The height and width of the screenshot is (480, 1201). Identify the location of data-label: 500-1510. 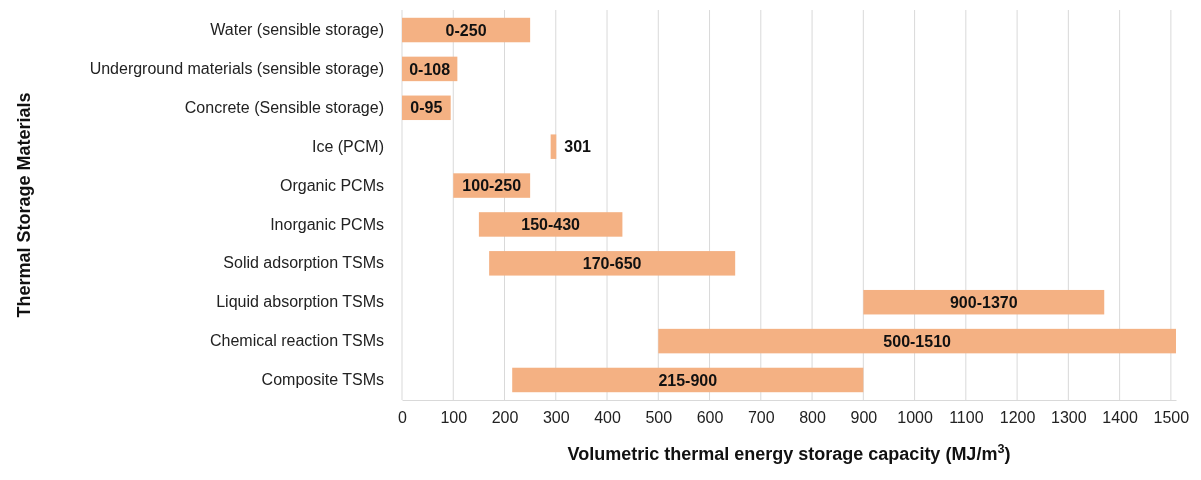
(917, 341).